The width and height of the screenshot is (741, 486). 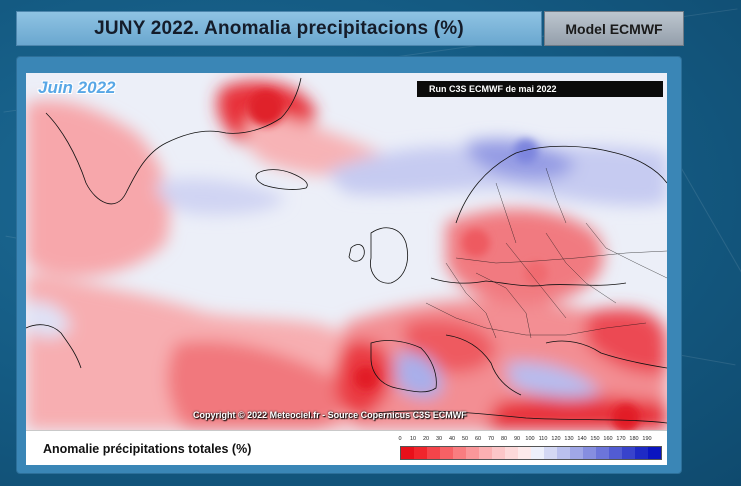 I want to click on legend-tick-label: 80, so click(x=504, y=439).